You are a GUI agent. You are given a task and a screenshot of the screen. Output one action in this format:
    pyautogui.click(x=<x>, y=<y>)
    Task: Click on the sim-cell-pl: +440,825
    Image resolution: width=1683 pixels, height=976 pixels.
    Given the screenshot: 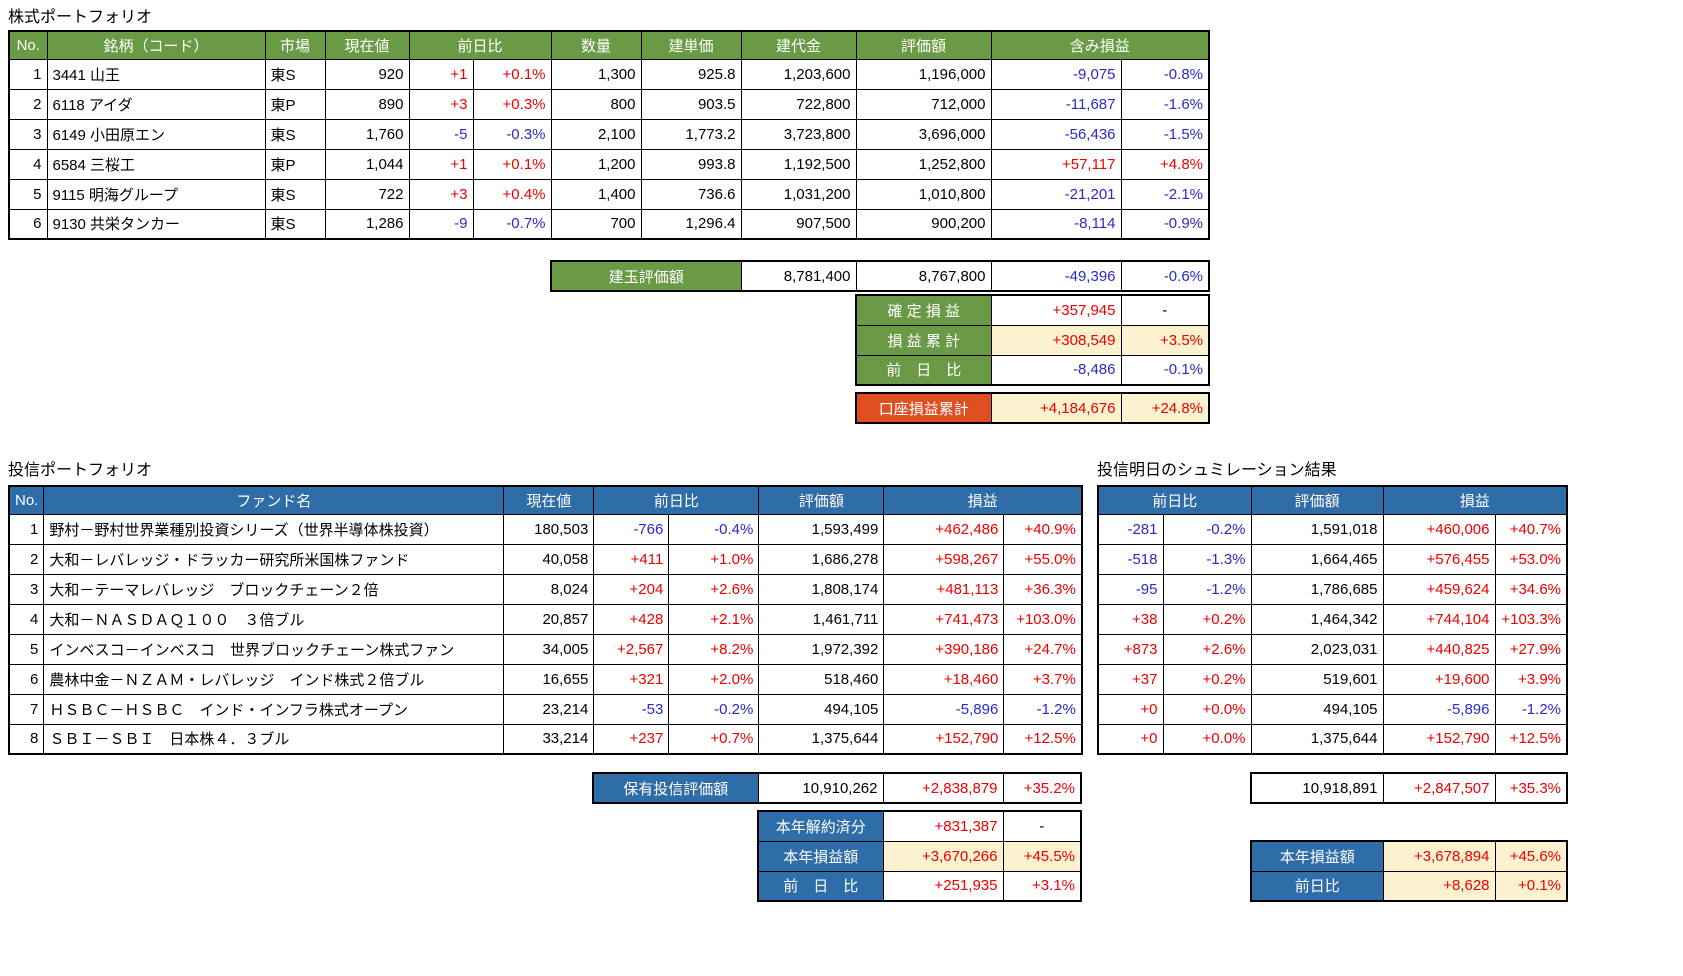 What is the action you would take?
    pyautogui.click(x=1439, y=649)
    